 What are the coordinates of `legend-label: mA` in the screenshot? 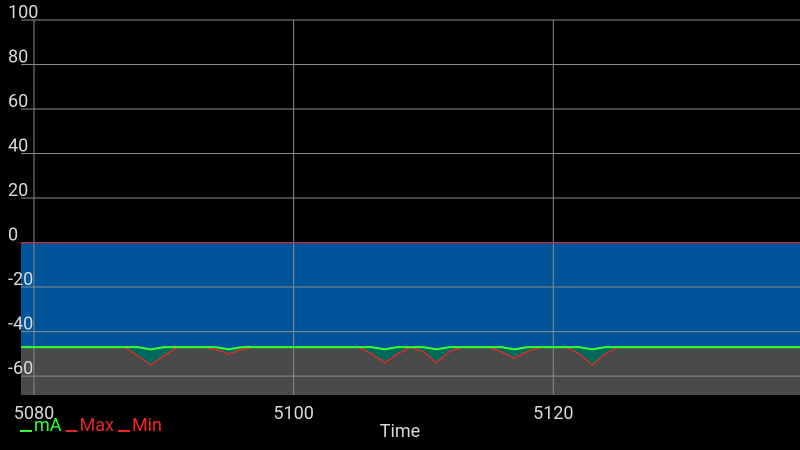 It's located at (48, 425).